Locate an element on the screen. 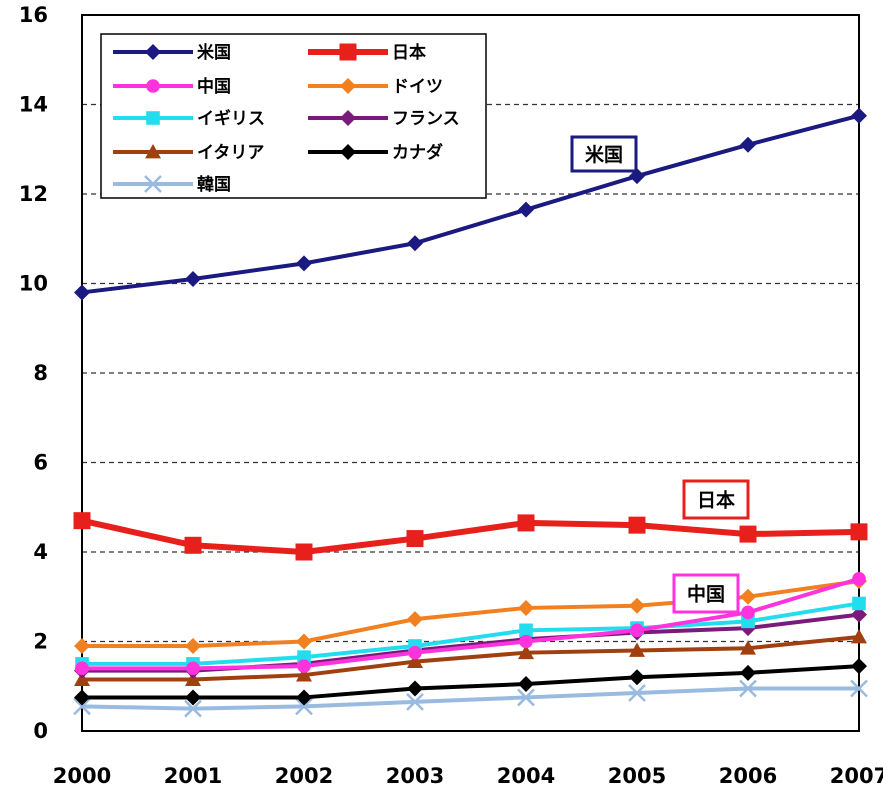 The width and height of the screenshot is (883, 790). x-tick-label: 2003 is located at coordinates (415, 776).